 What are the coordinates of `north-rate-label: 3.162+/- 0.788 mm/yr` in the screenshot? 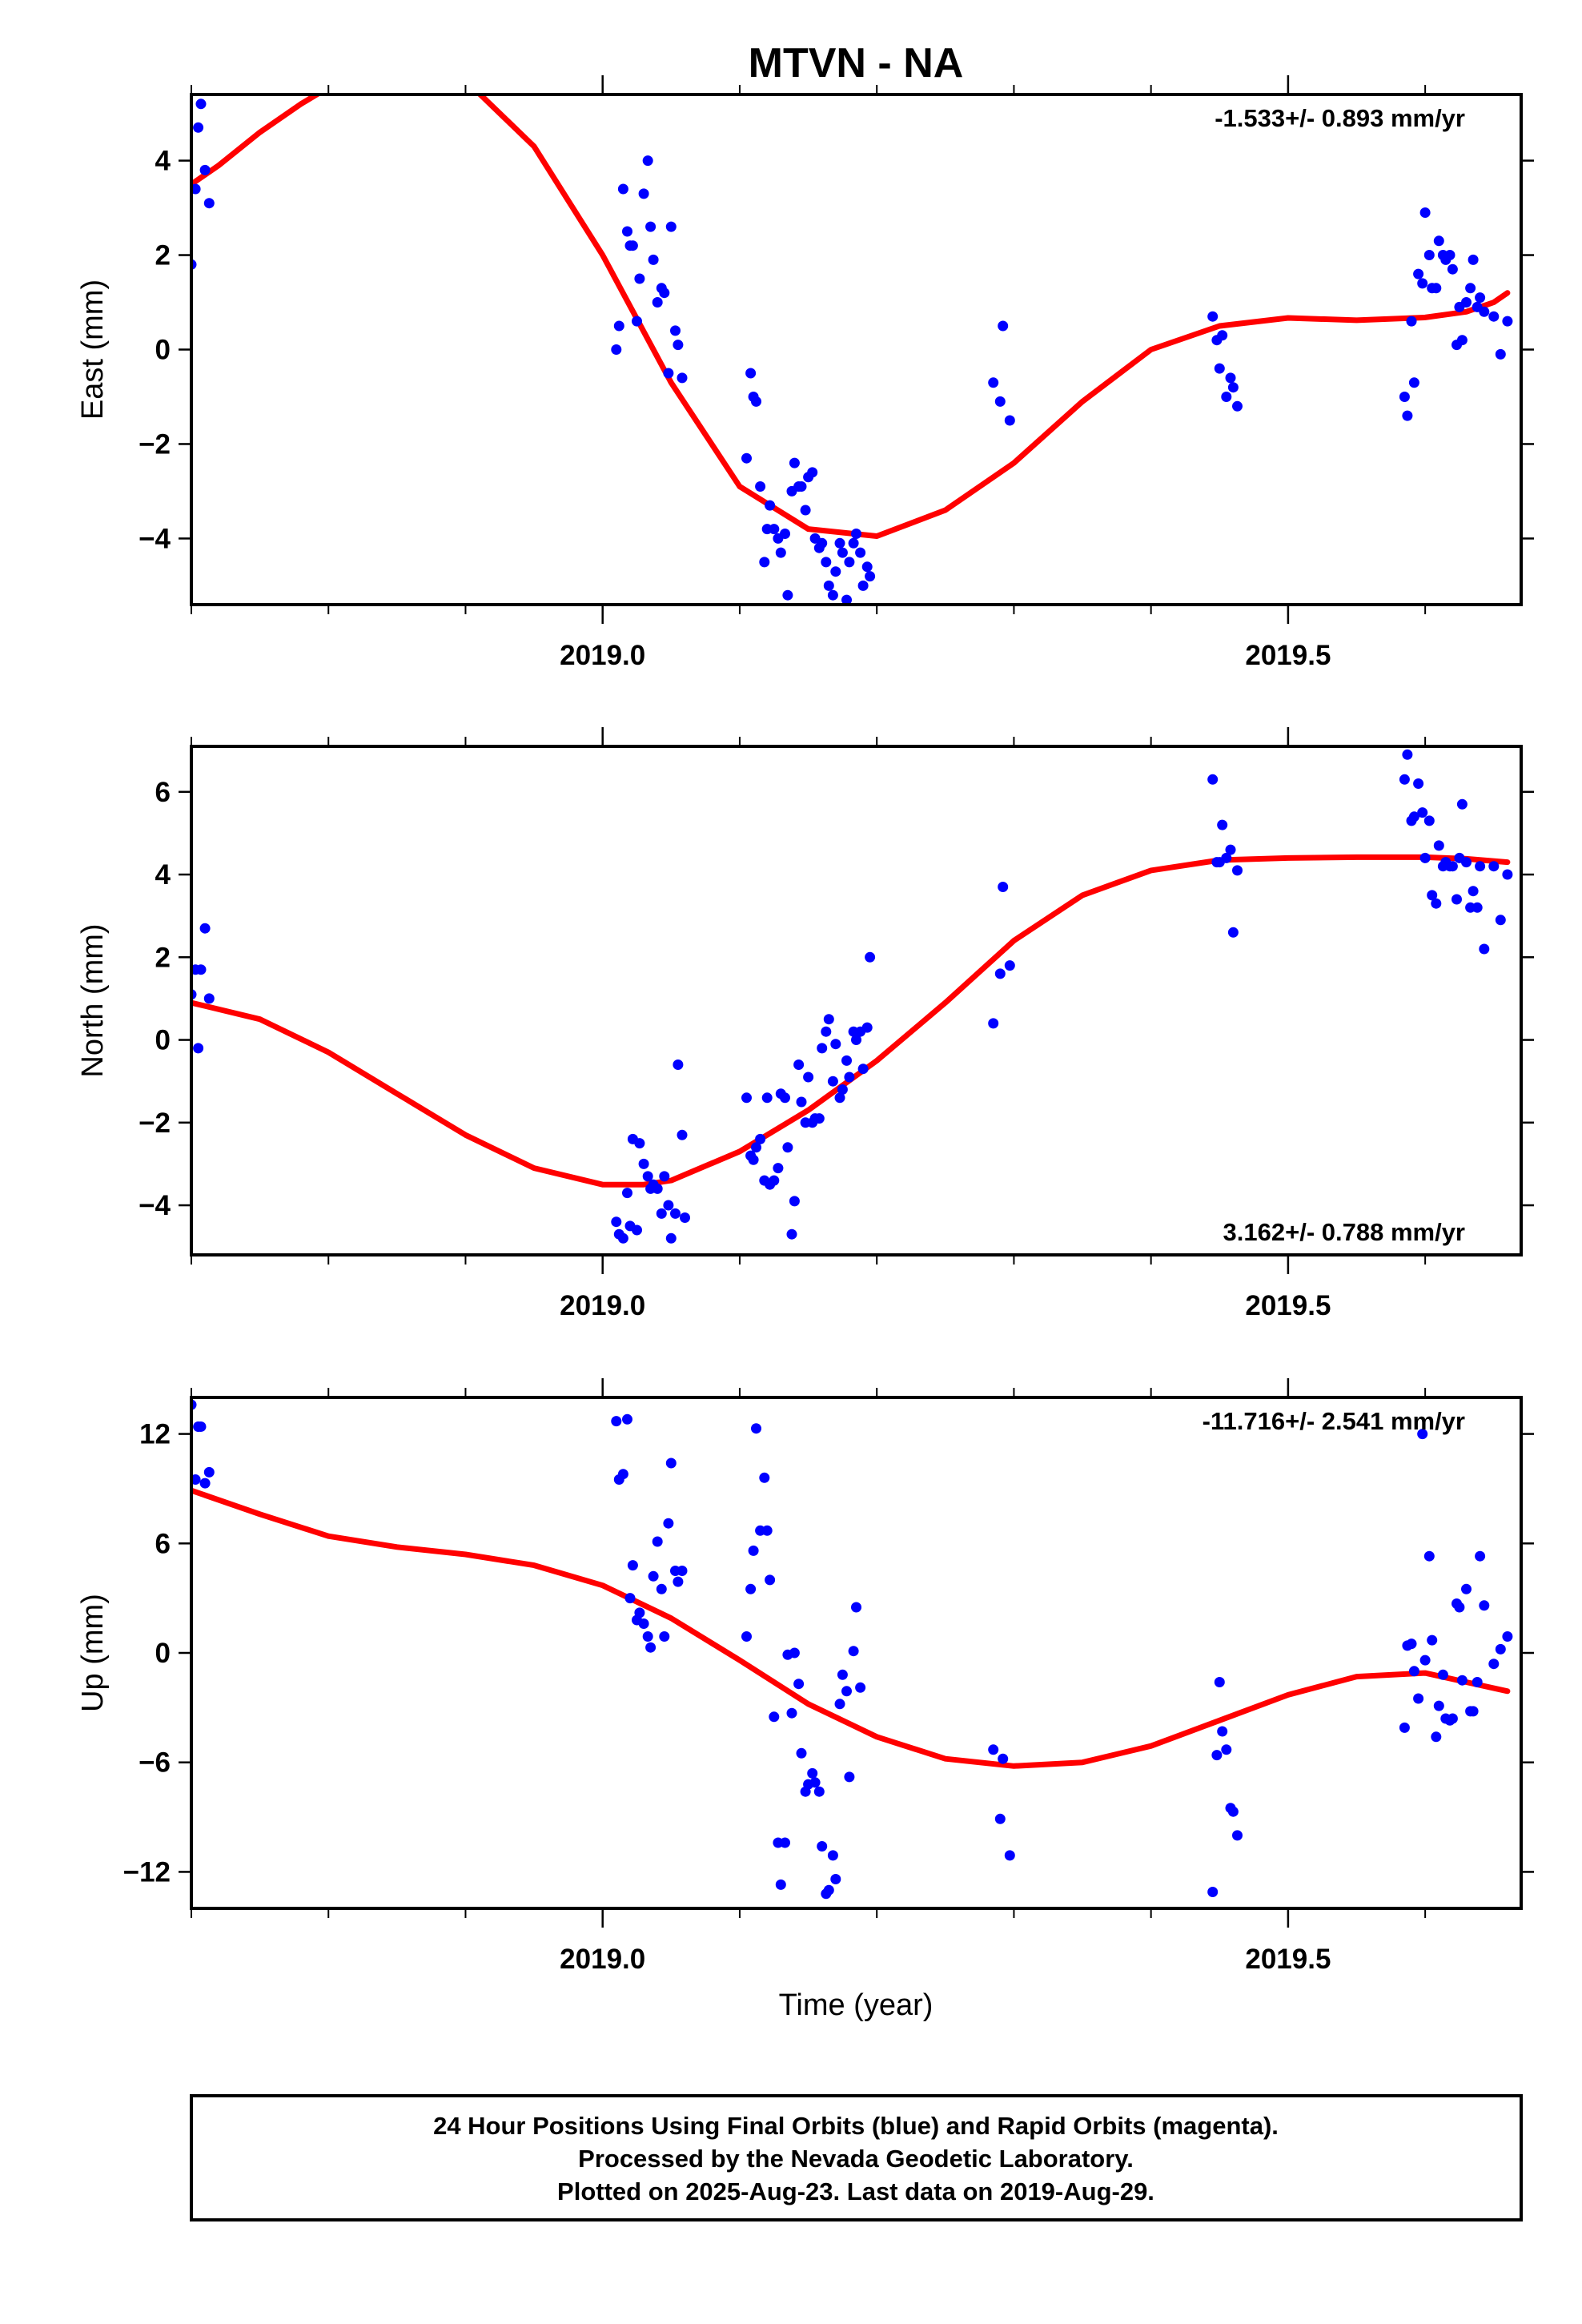 It's located at (1344, 1232).